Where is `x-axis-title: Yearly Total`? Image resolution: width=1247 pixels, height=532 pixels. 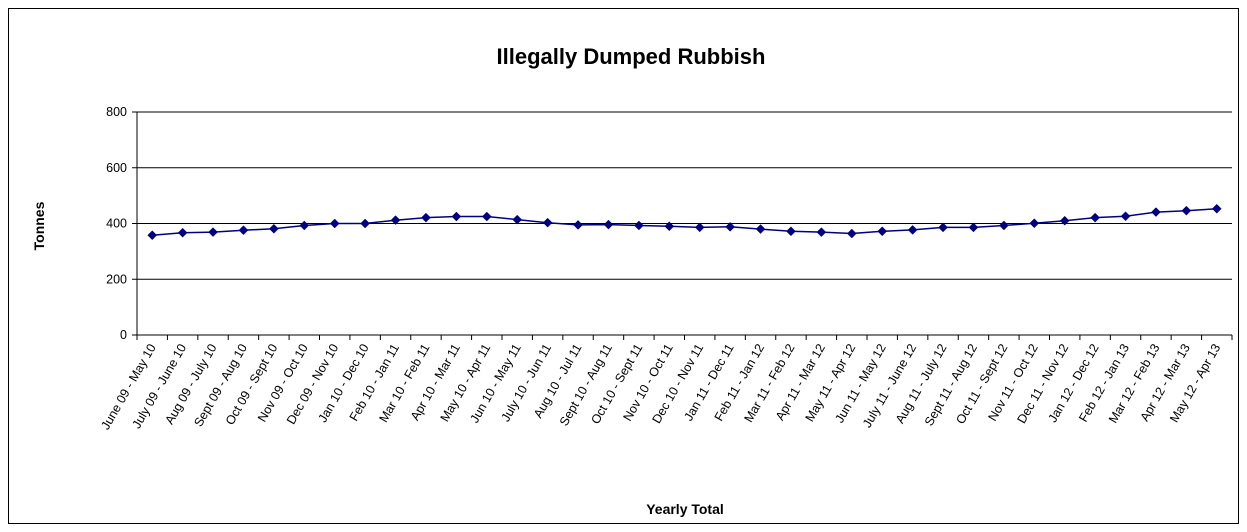
x-axis-title: Yearly Total is located at coordinates (685, 509).